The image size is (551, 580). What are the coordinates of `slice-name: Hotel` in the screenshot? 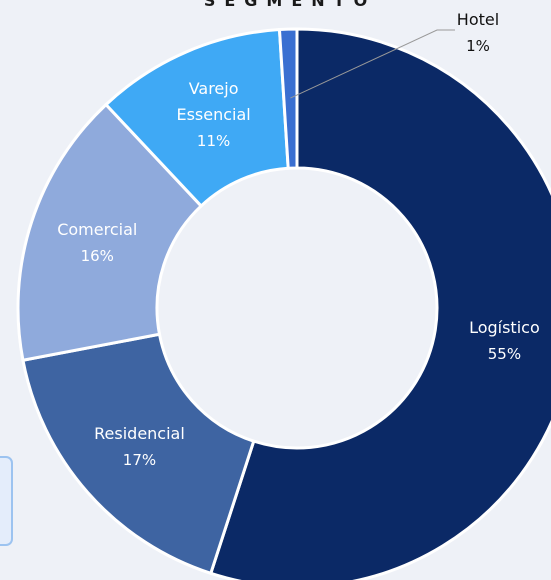 It's located at (478, 19).